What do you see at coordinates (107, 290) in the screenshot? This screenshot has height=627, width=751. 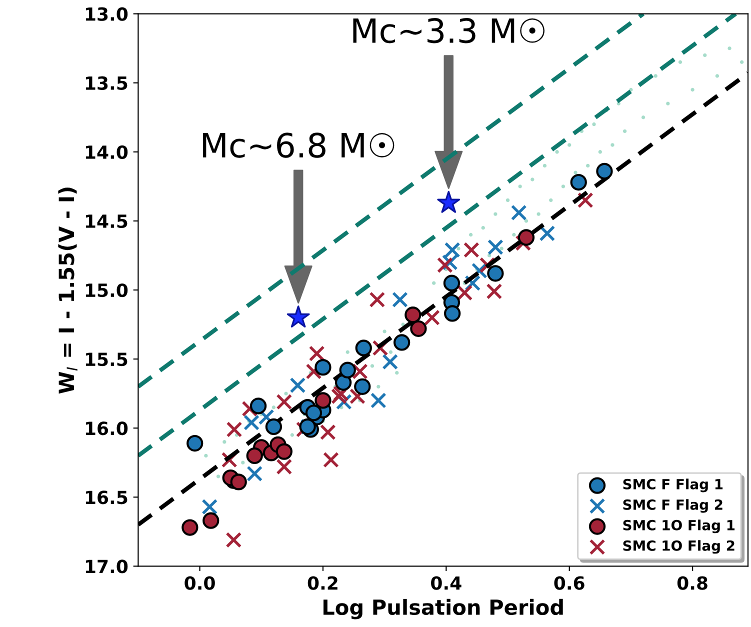 I see `y-tick-label: 15.0` at bounding box center [107, 290].